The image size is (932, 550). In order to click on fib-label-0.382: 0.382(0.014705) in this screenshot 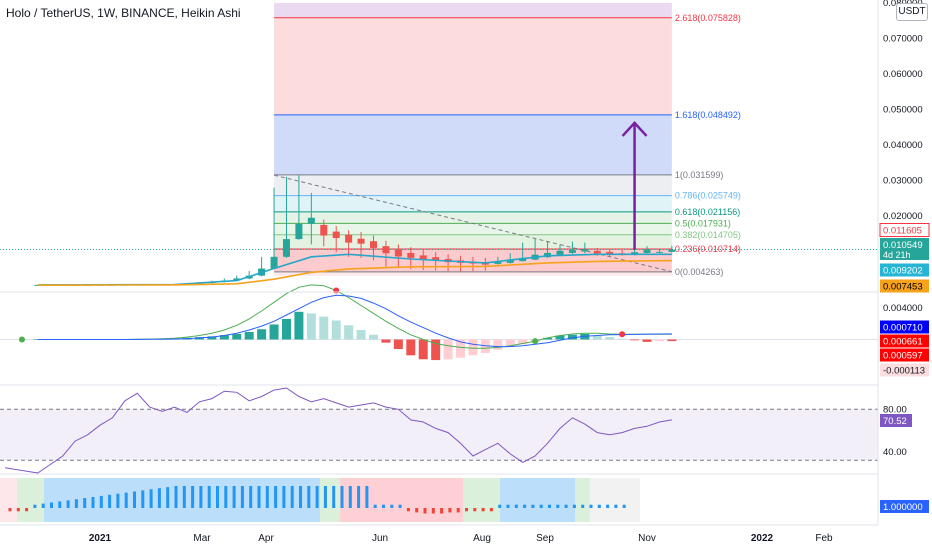, I will do `click(708, 235)`.